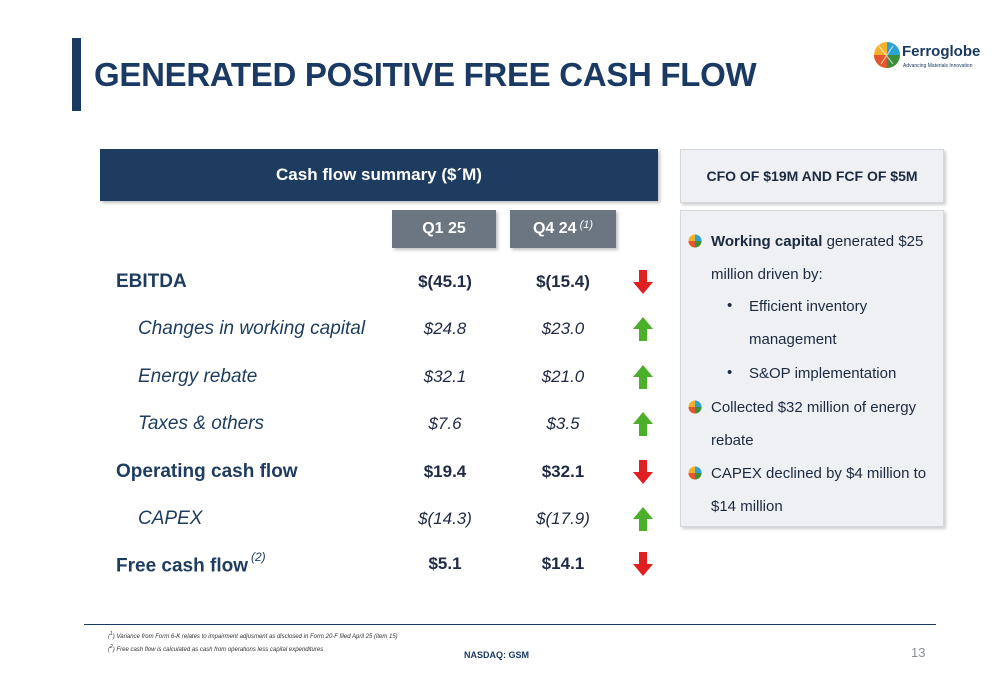 This screenshot has height=685, width=1000. I want to click on logo-name: Ferroglobe, so click(941, 51).